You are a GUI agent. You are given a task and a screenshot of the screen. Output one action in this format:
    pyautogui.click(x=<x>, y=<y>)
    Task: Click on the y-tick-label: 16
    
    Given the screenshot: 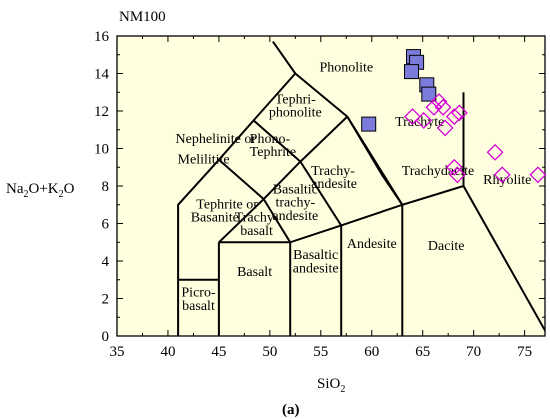 What is the action you would take?
    pyautogui.click(x=102, y=37)
    